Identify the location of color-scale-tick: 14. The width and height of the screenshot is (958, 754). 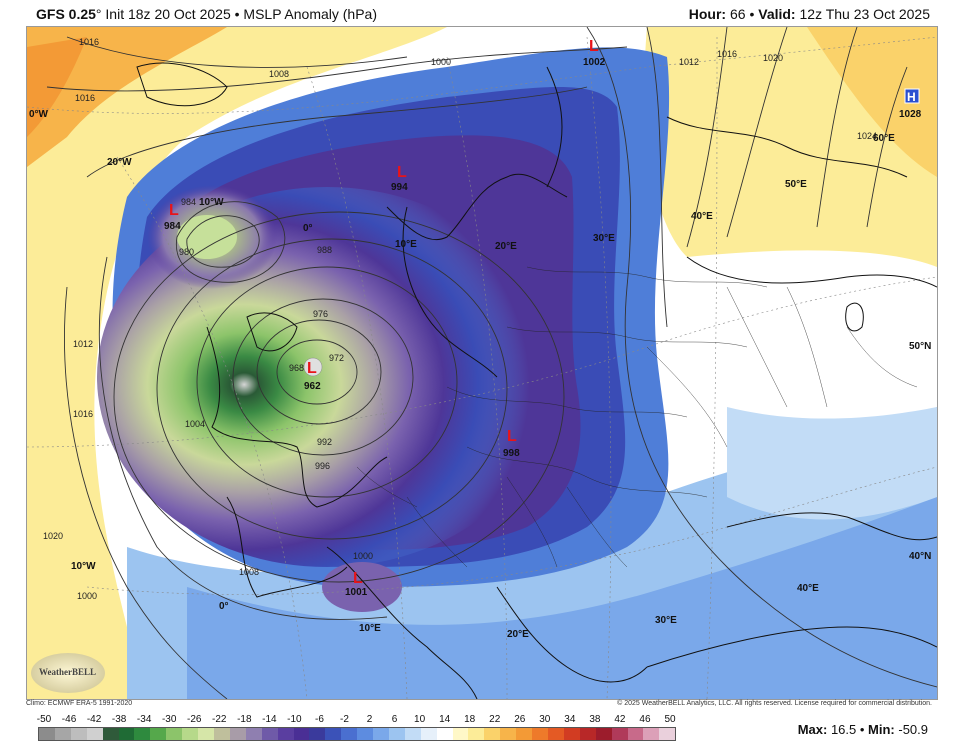
(445, 719).